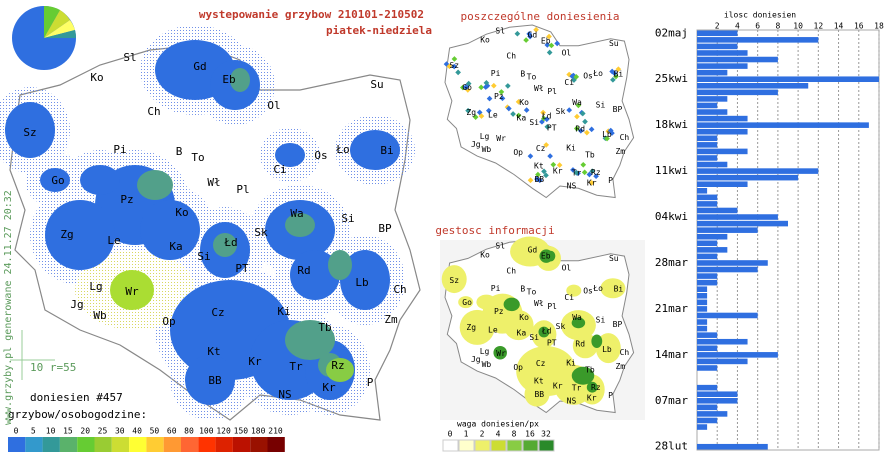  I want to click on legend-label: 150, so click(241, 431).